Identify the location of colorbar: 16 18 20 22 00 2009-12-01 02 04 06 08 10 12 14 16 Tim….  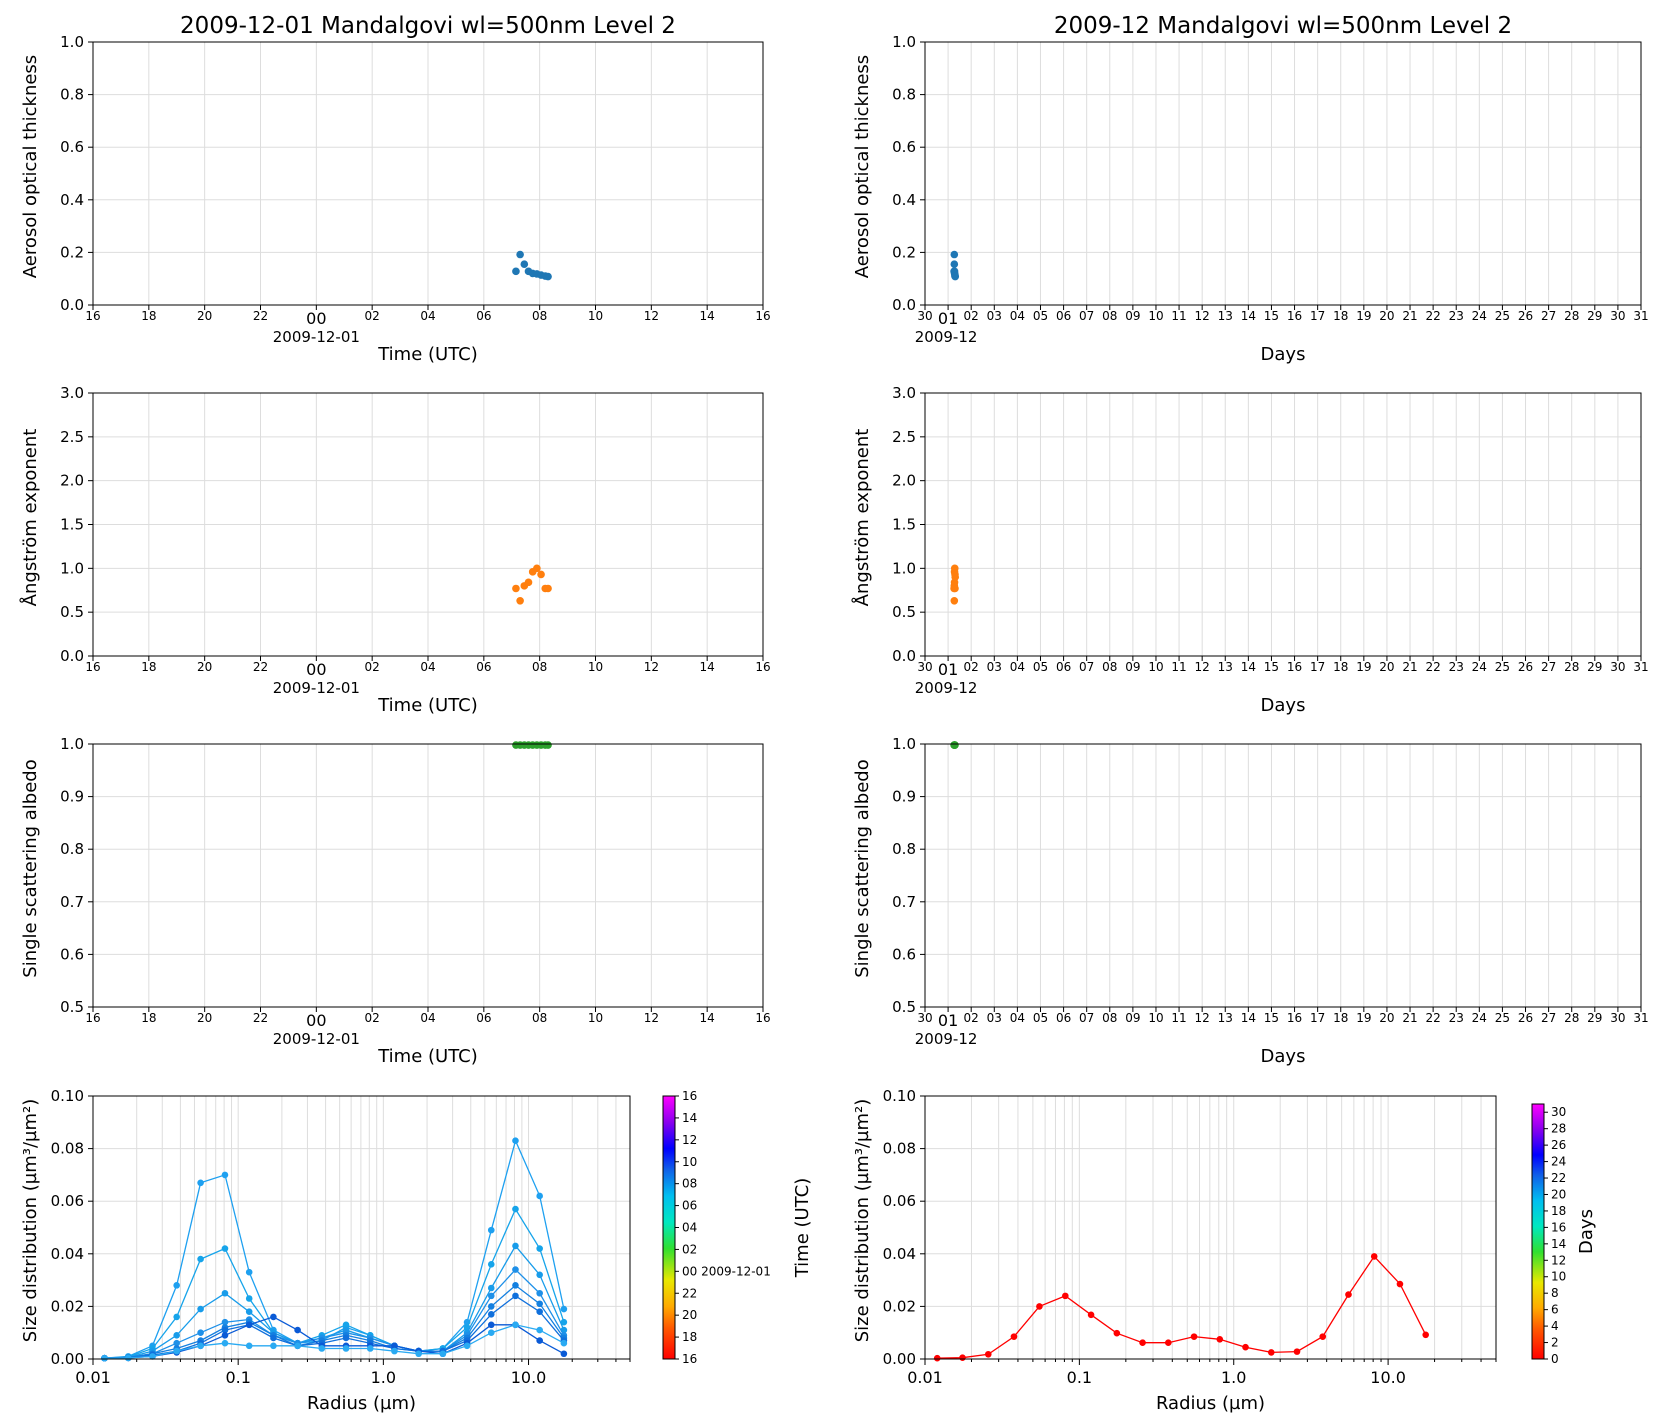
(737, 1227).